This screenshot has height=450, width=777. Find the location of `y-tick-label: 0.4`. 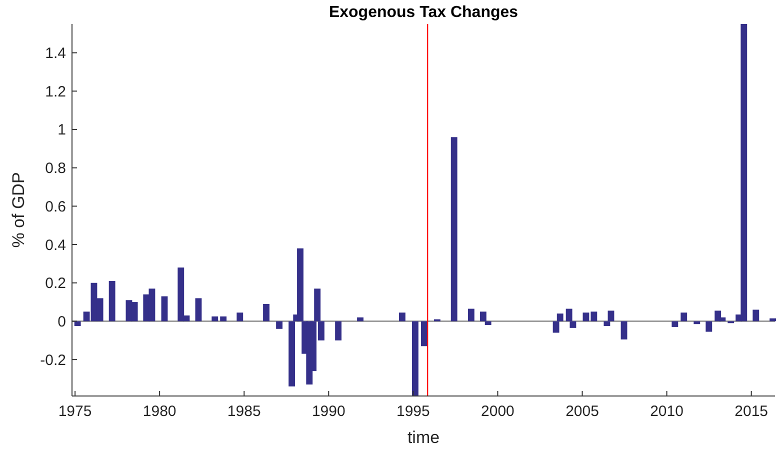

y-tick-label: 0.4 is located at coordinates (55, 245).